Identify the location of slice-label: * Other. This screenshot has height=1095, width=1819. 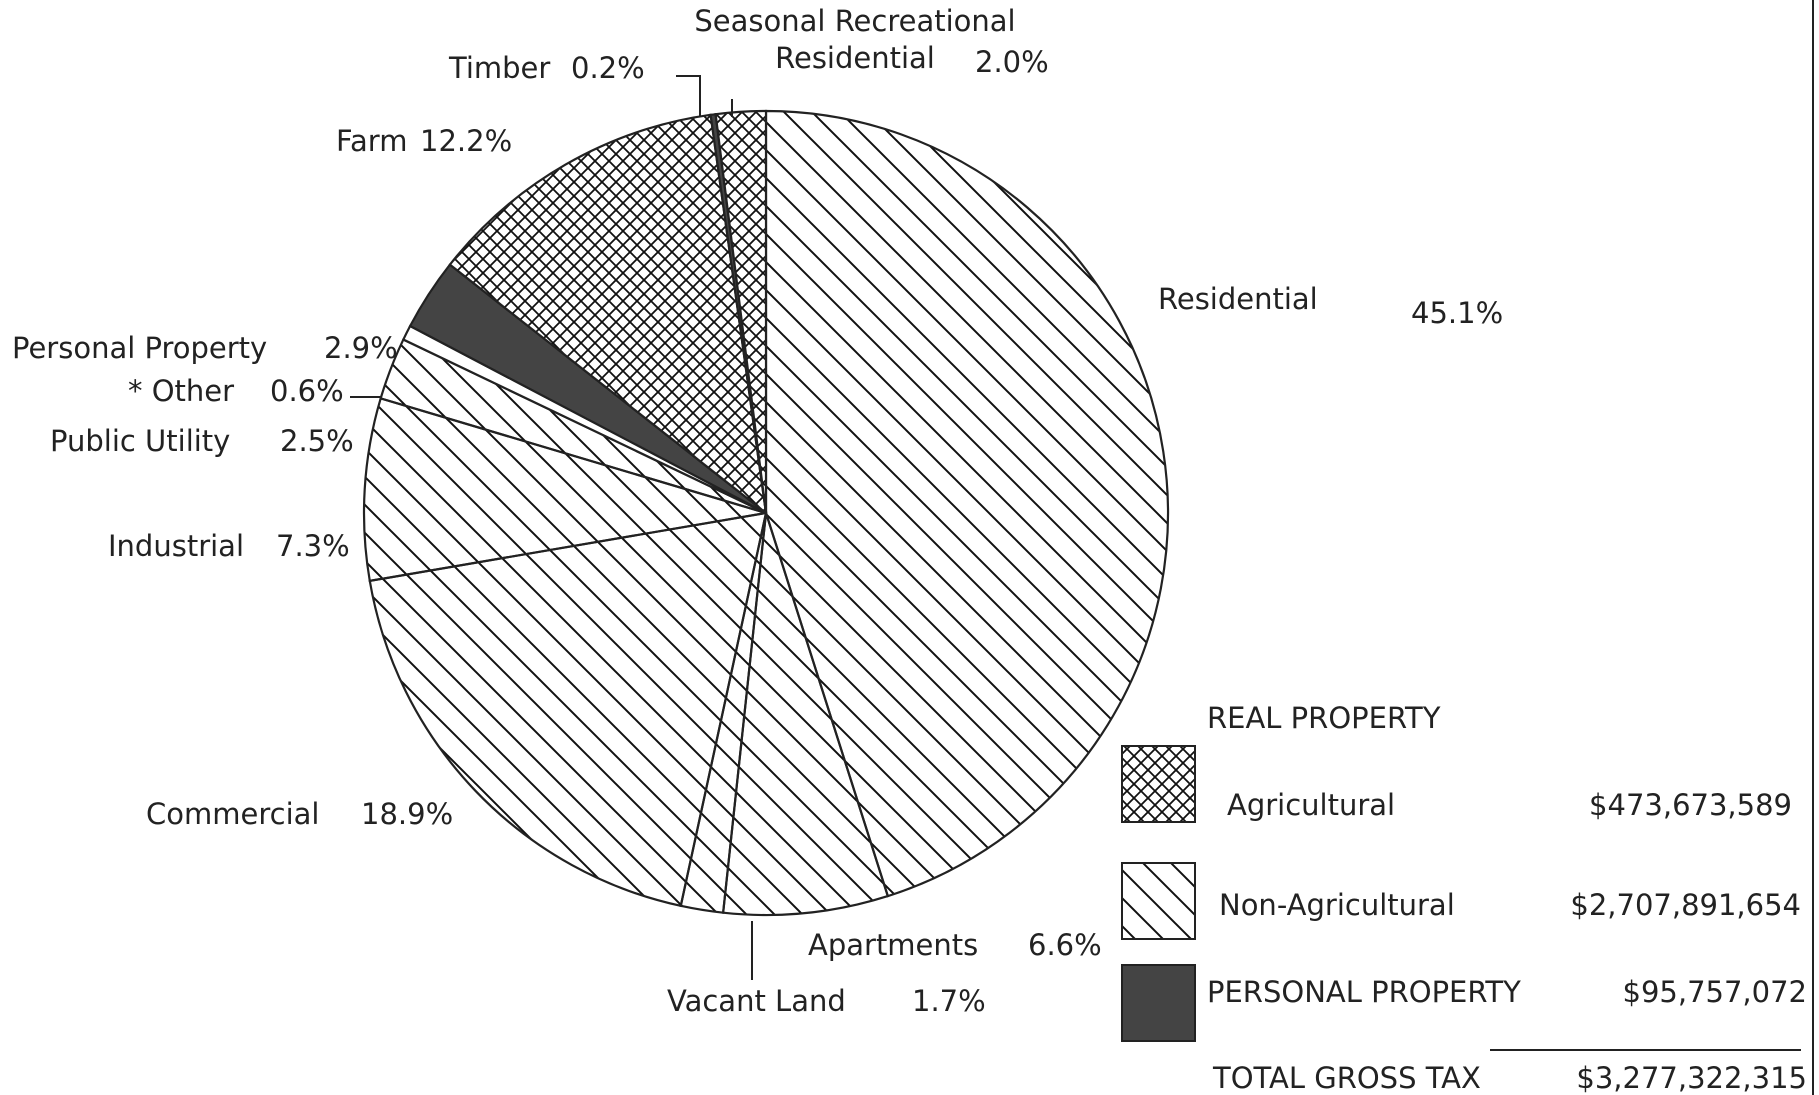
(181, 391).